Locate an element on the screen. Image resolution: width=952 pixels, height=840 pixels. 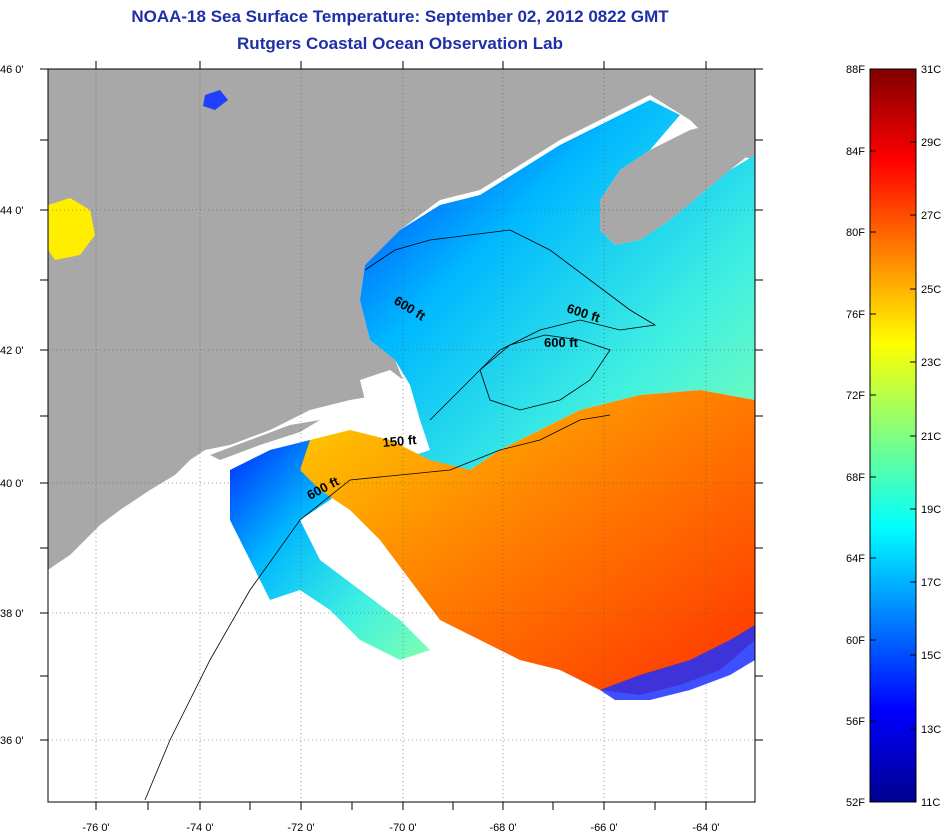
colorbar-ticks is located at coordinates (893, 435).